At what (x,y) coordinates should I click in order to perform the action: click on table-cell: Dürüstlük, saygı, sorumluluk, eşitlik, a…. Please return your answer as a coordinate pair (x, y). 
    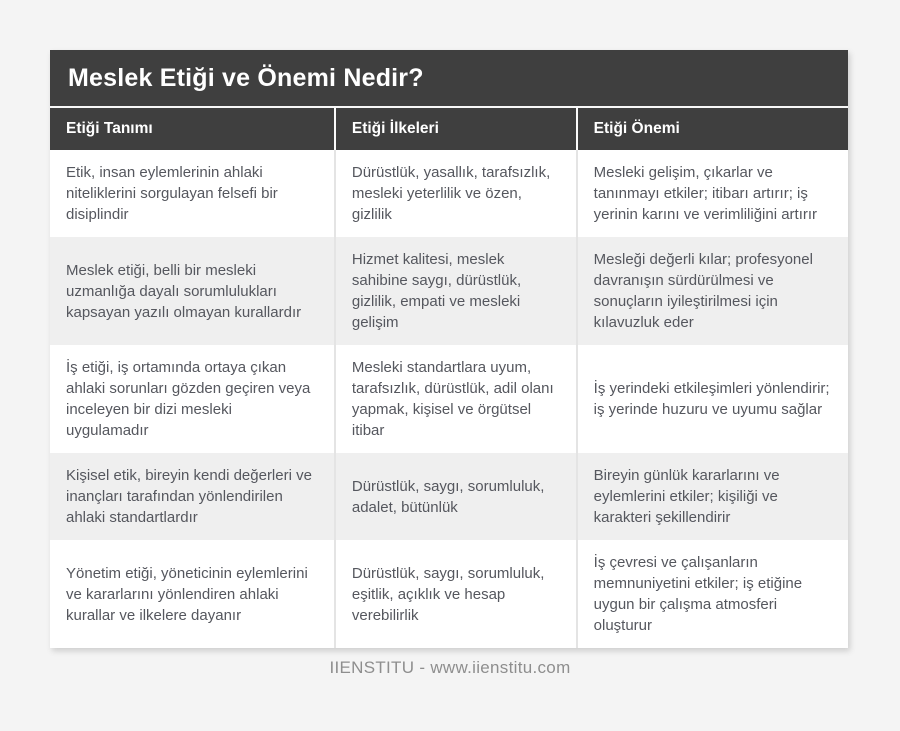
    Looking at the image, I should click on (455, 594).